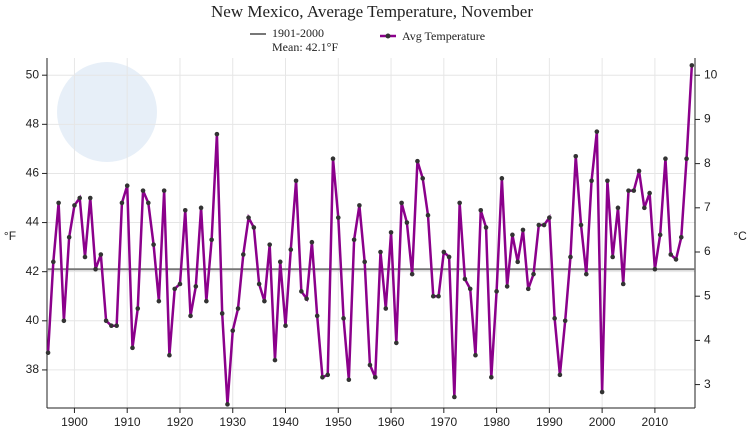 The width and height of the screenshot is (749, 431). Describe the element at coordinates (711, 74) in the screenshot. I see `y2-tick-label: 10` at that location.